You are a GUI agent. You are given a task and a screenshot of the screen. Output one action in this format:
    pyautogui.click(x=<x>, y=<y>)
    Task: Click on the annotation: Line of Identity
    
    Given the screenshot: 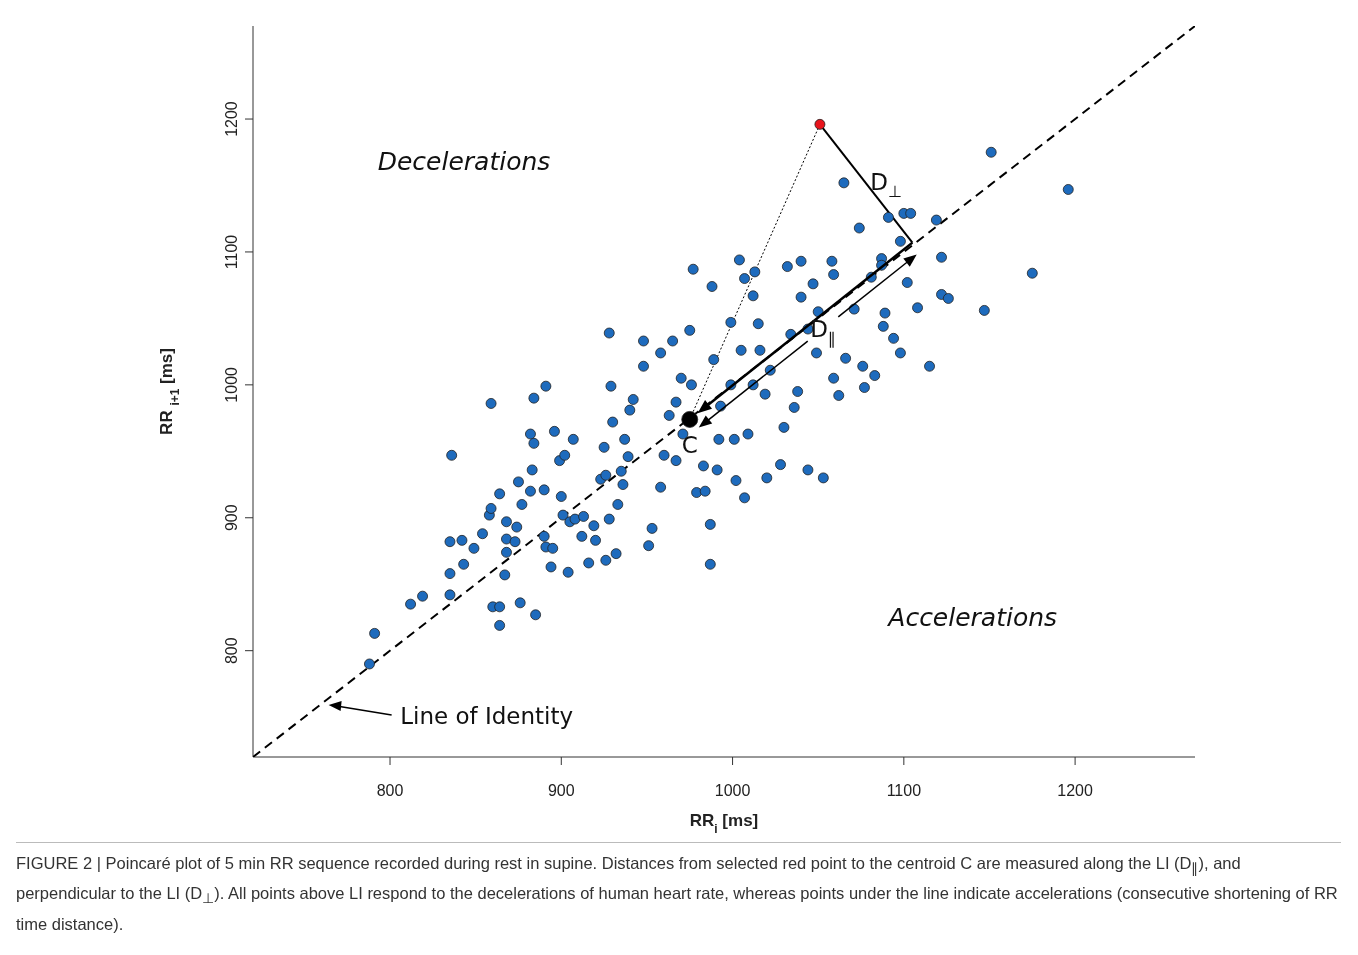 What is the action you would take?
    pyautogui.click(x=487, y=716)
    